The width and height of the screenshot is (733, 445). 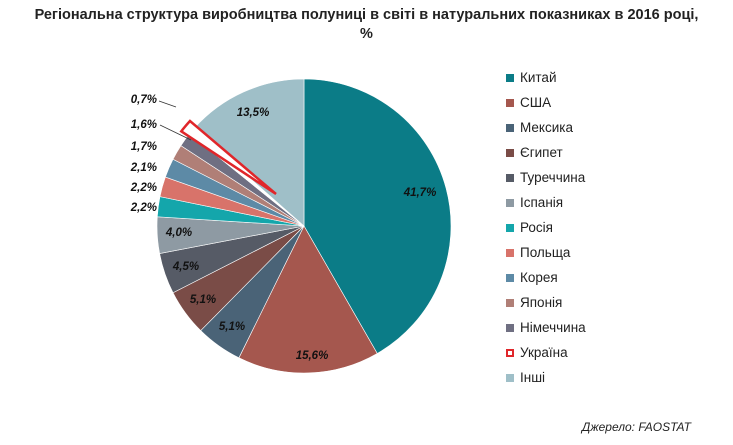 I want to click on legend-item-іспанія: Іспанія, so click(x=546, y=202).